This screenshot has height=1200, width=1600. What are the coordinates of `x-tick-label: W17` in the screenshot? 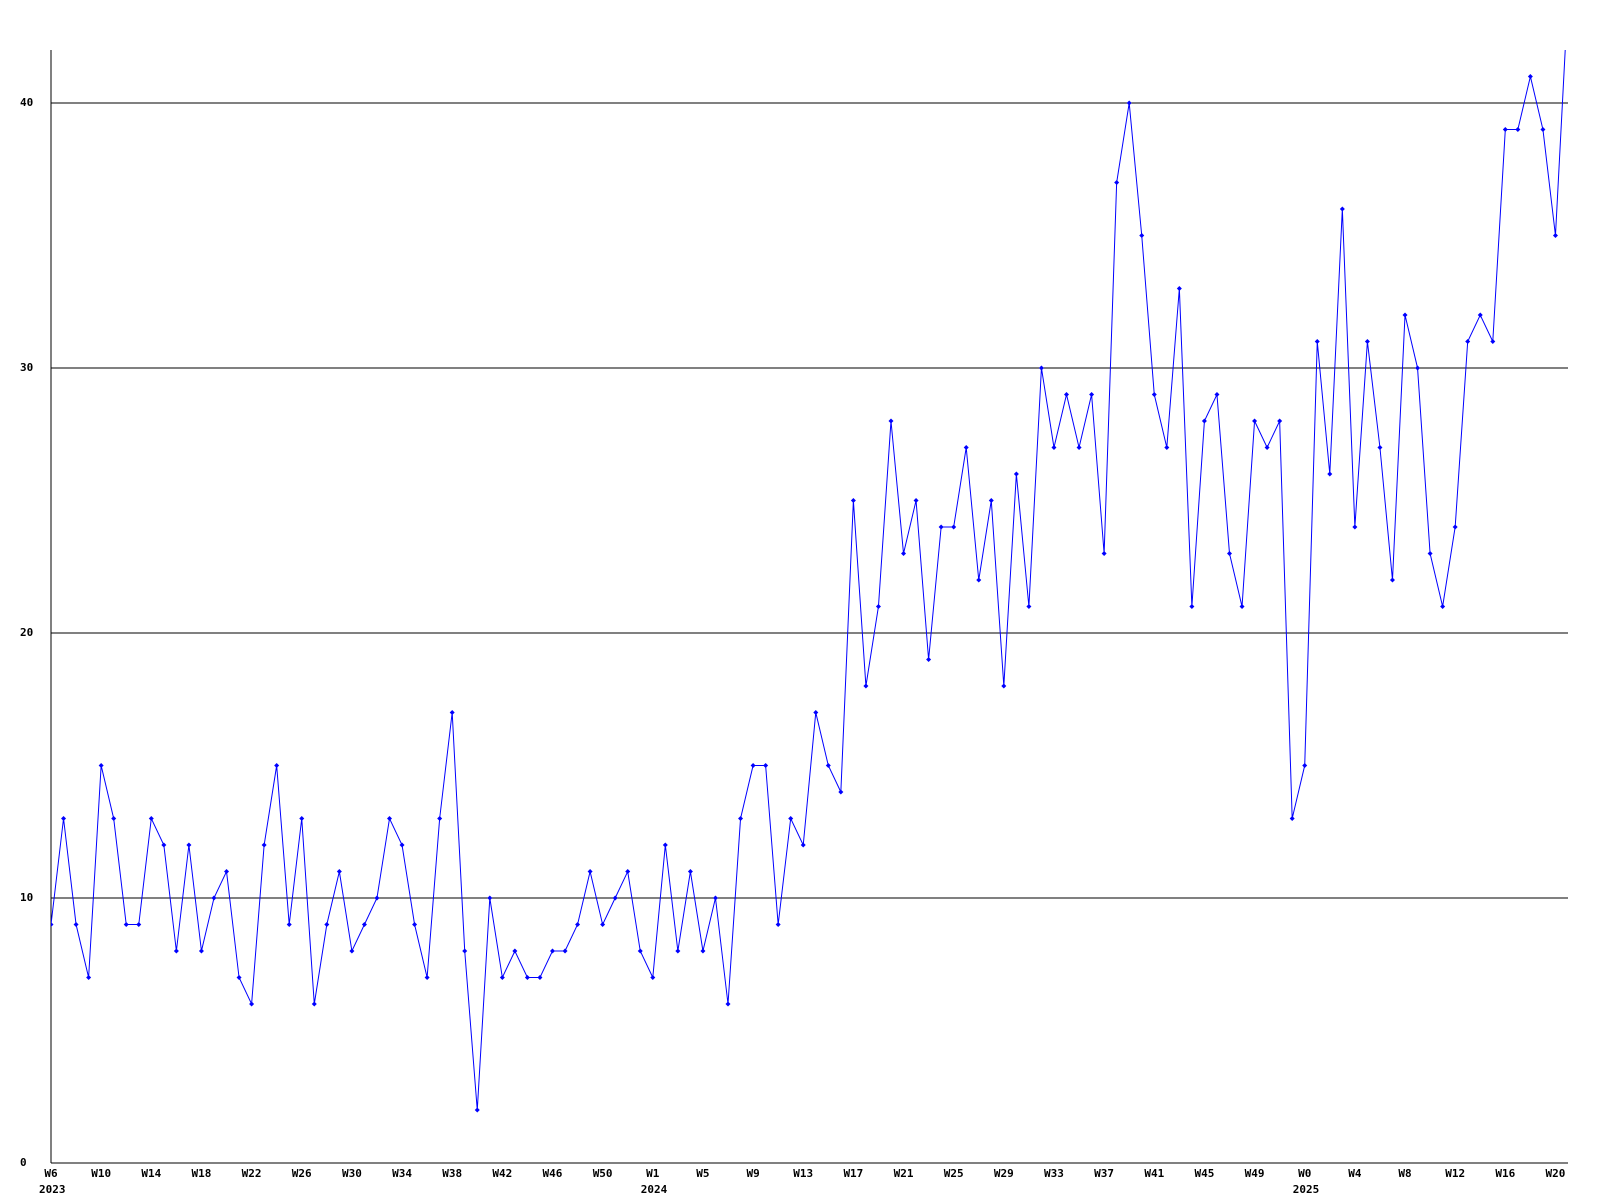 It's located at (853, 1173).